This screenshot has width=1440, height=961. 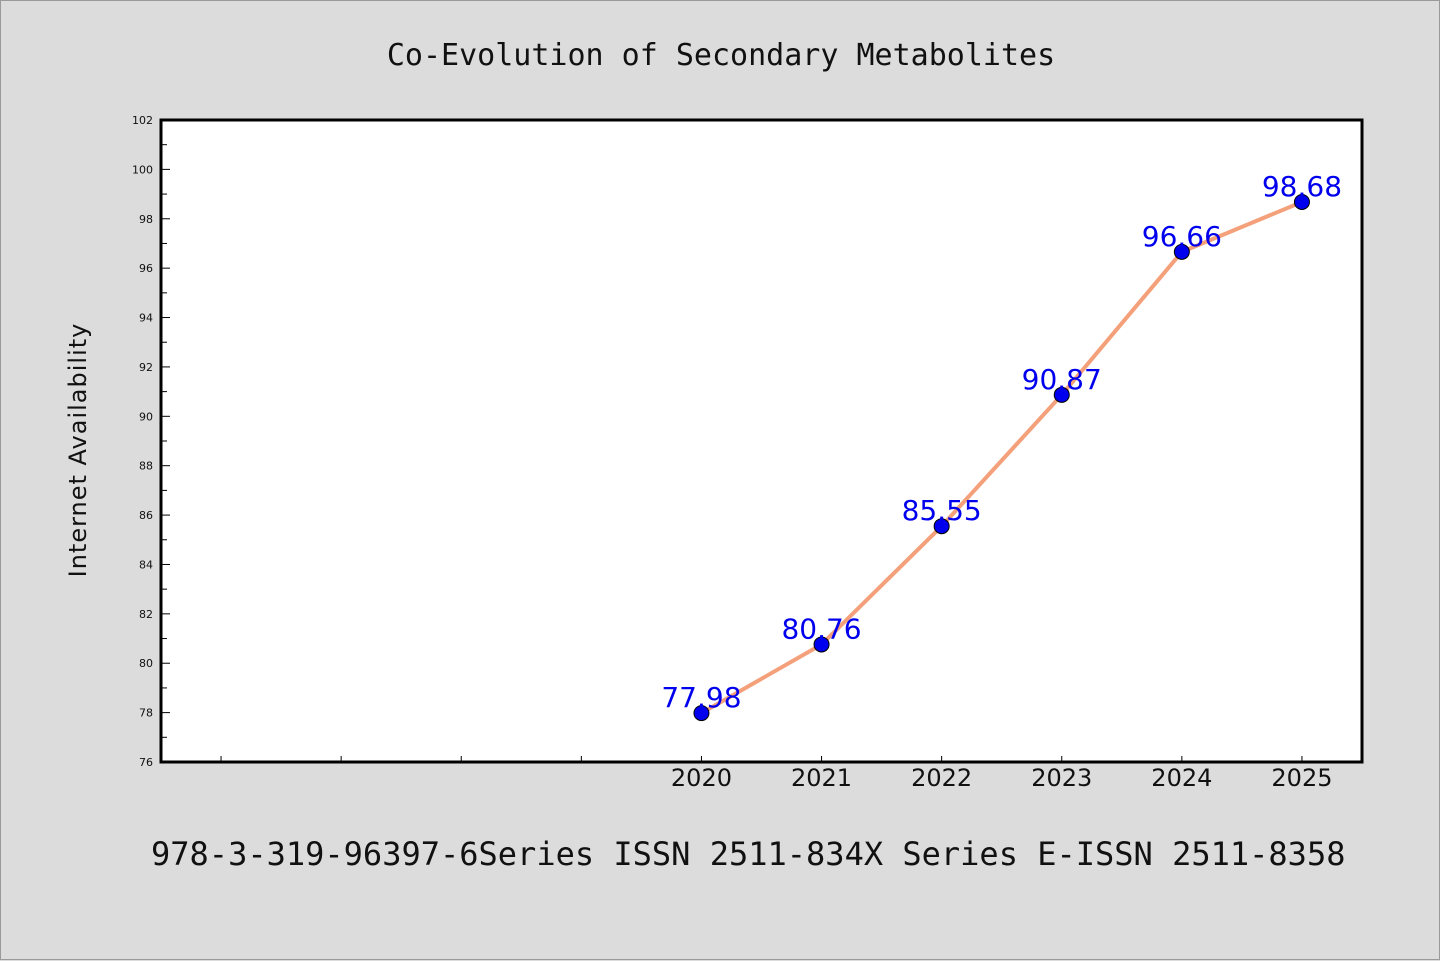 What do you see at coordinates (821, 778) in the screenshot?
I see `x-tick-label: 2021` at bounding box center [821, 778].